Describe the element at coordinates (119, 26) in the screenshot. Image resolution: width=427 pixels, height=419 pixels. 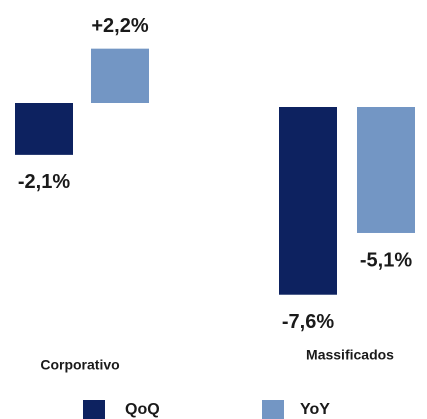
I see `value-label: +2,2%` at that location.